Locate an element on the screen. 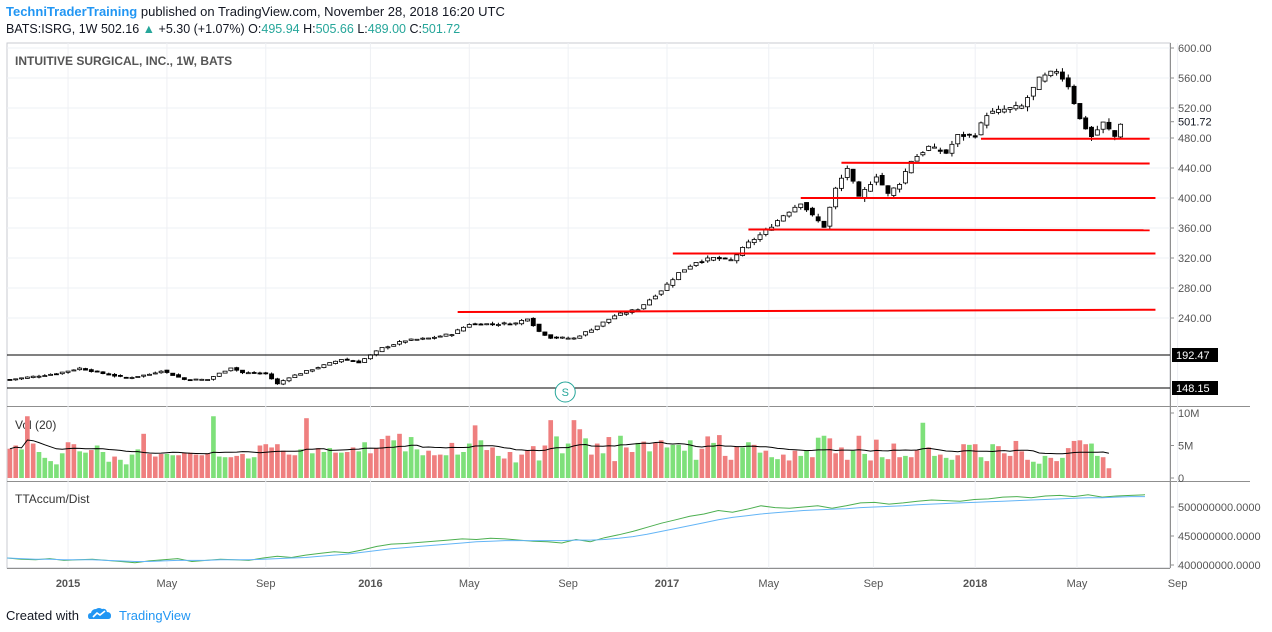 Image resolution: width=1272 pixels, height=632 pixels. created-with-text: Created with is located at coordinates (42, 615).